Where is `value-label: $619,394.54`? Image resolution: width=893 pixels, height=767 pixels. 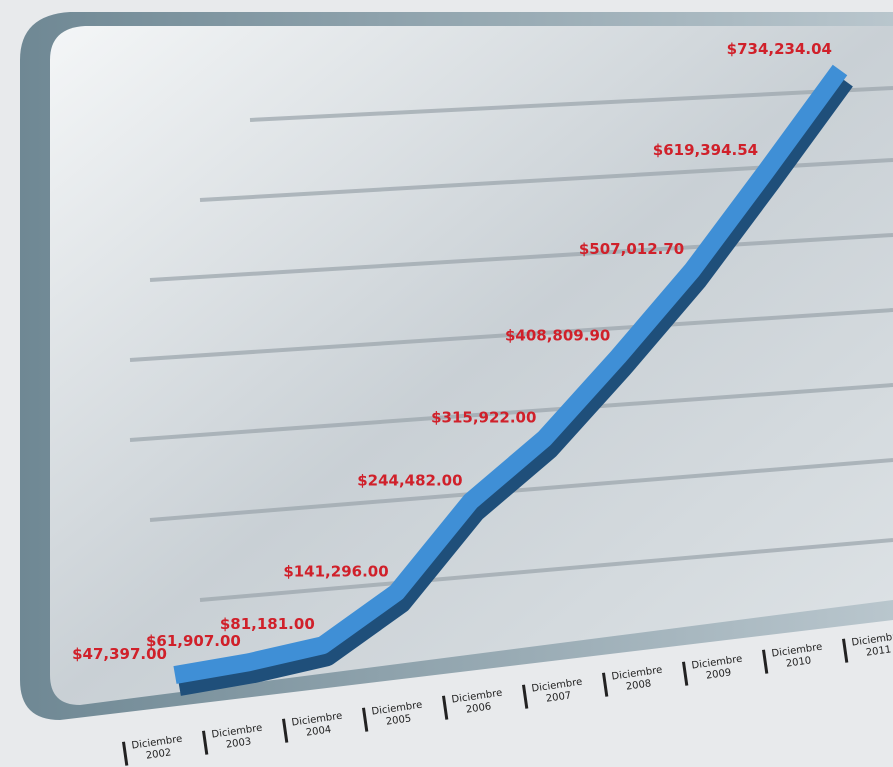 value-label: $619,394.54 is located at coordinates (705, 150).